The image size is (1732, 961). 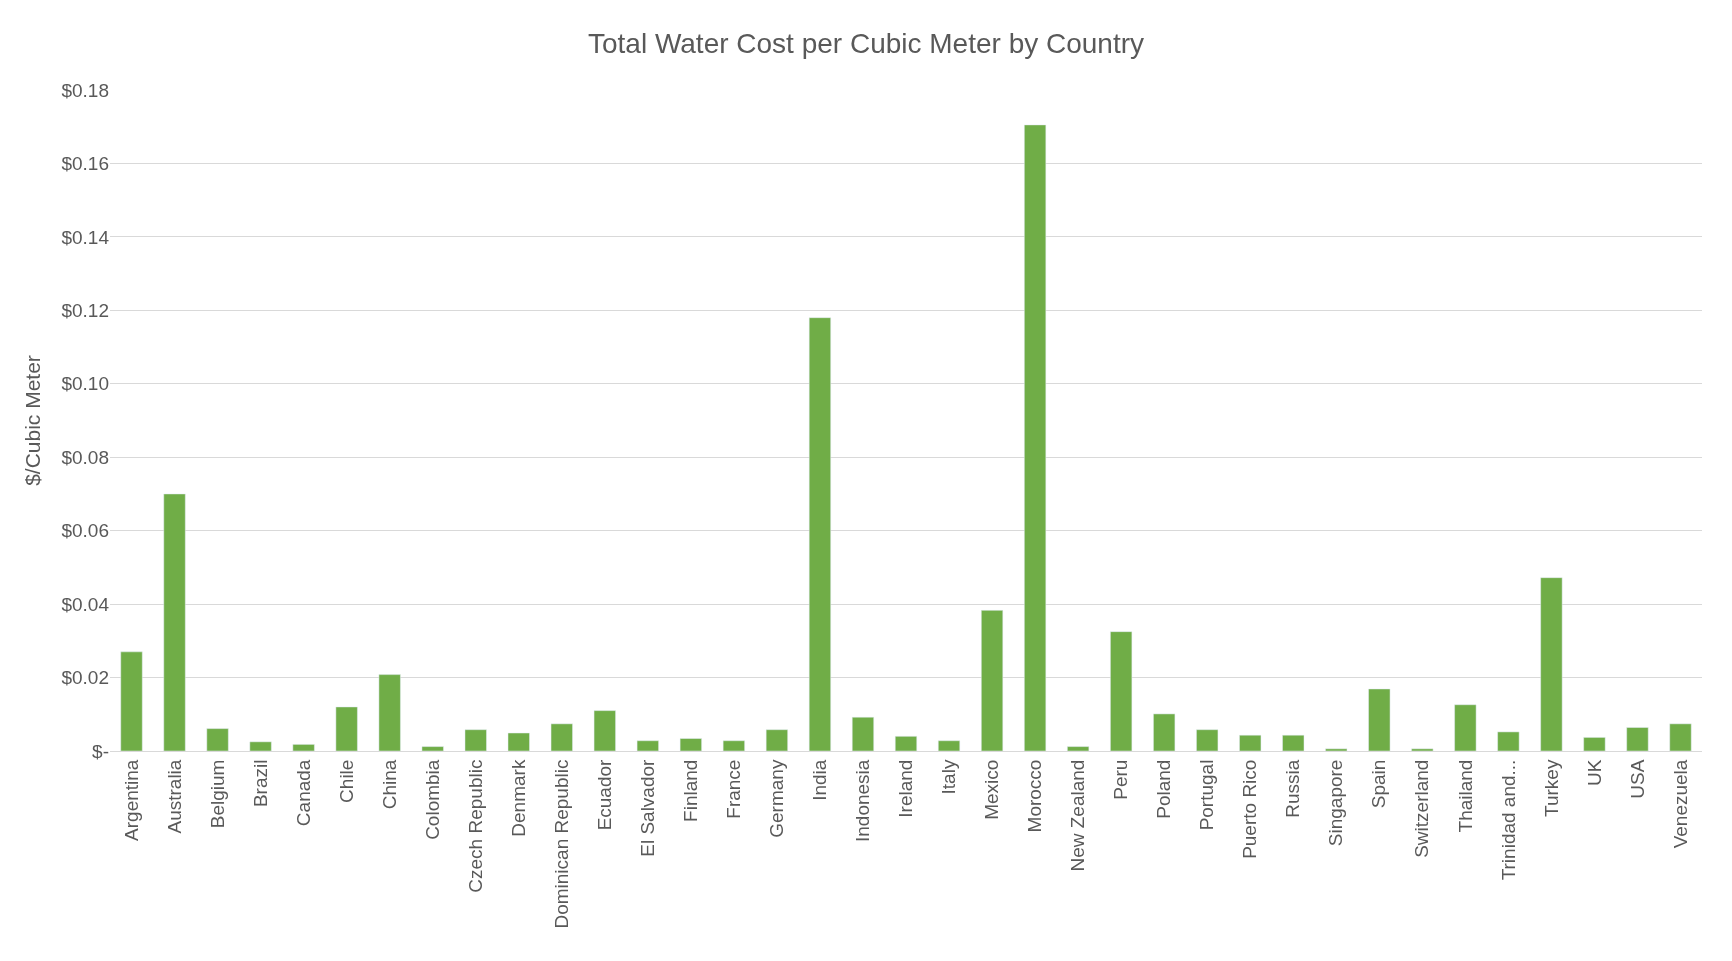 I want to click on x-tick-label: Venezuela, so click(x=1680, y=804).